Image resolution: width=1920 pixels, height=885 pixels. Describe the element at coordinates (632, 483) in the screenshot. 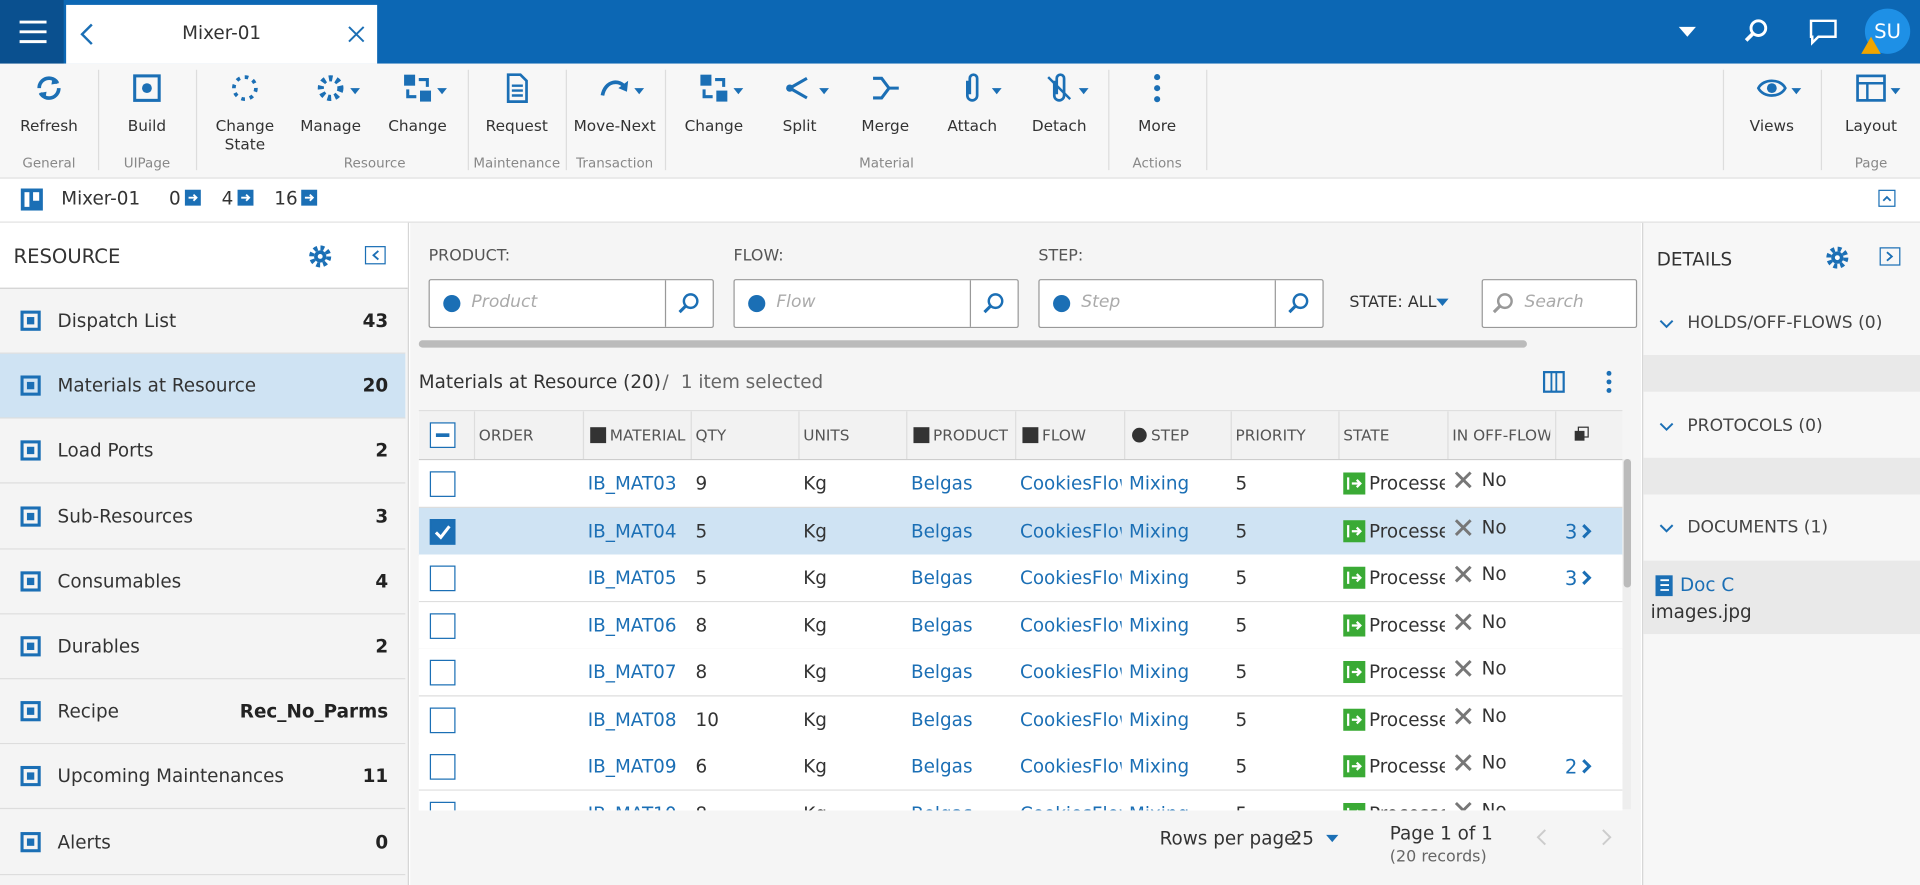

I see `cell: IB_MAT03` at that location.